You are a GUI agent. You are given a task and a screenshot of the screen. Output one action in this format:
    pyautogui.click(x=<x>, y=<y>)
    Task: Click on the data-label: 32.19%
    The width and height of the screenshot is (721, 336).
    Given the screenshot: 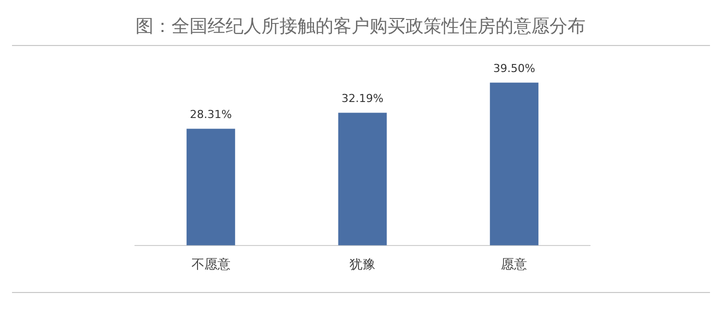 What is the action you would take?
    pyautogui.click(x=363, y=99)
    